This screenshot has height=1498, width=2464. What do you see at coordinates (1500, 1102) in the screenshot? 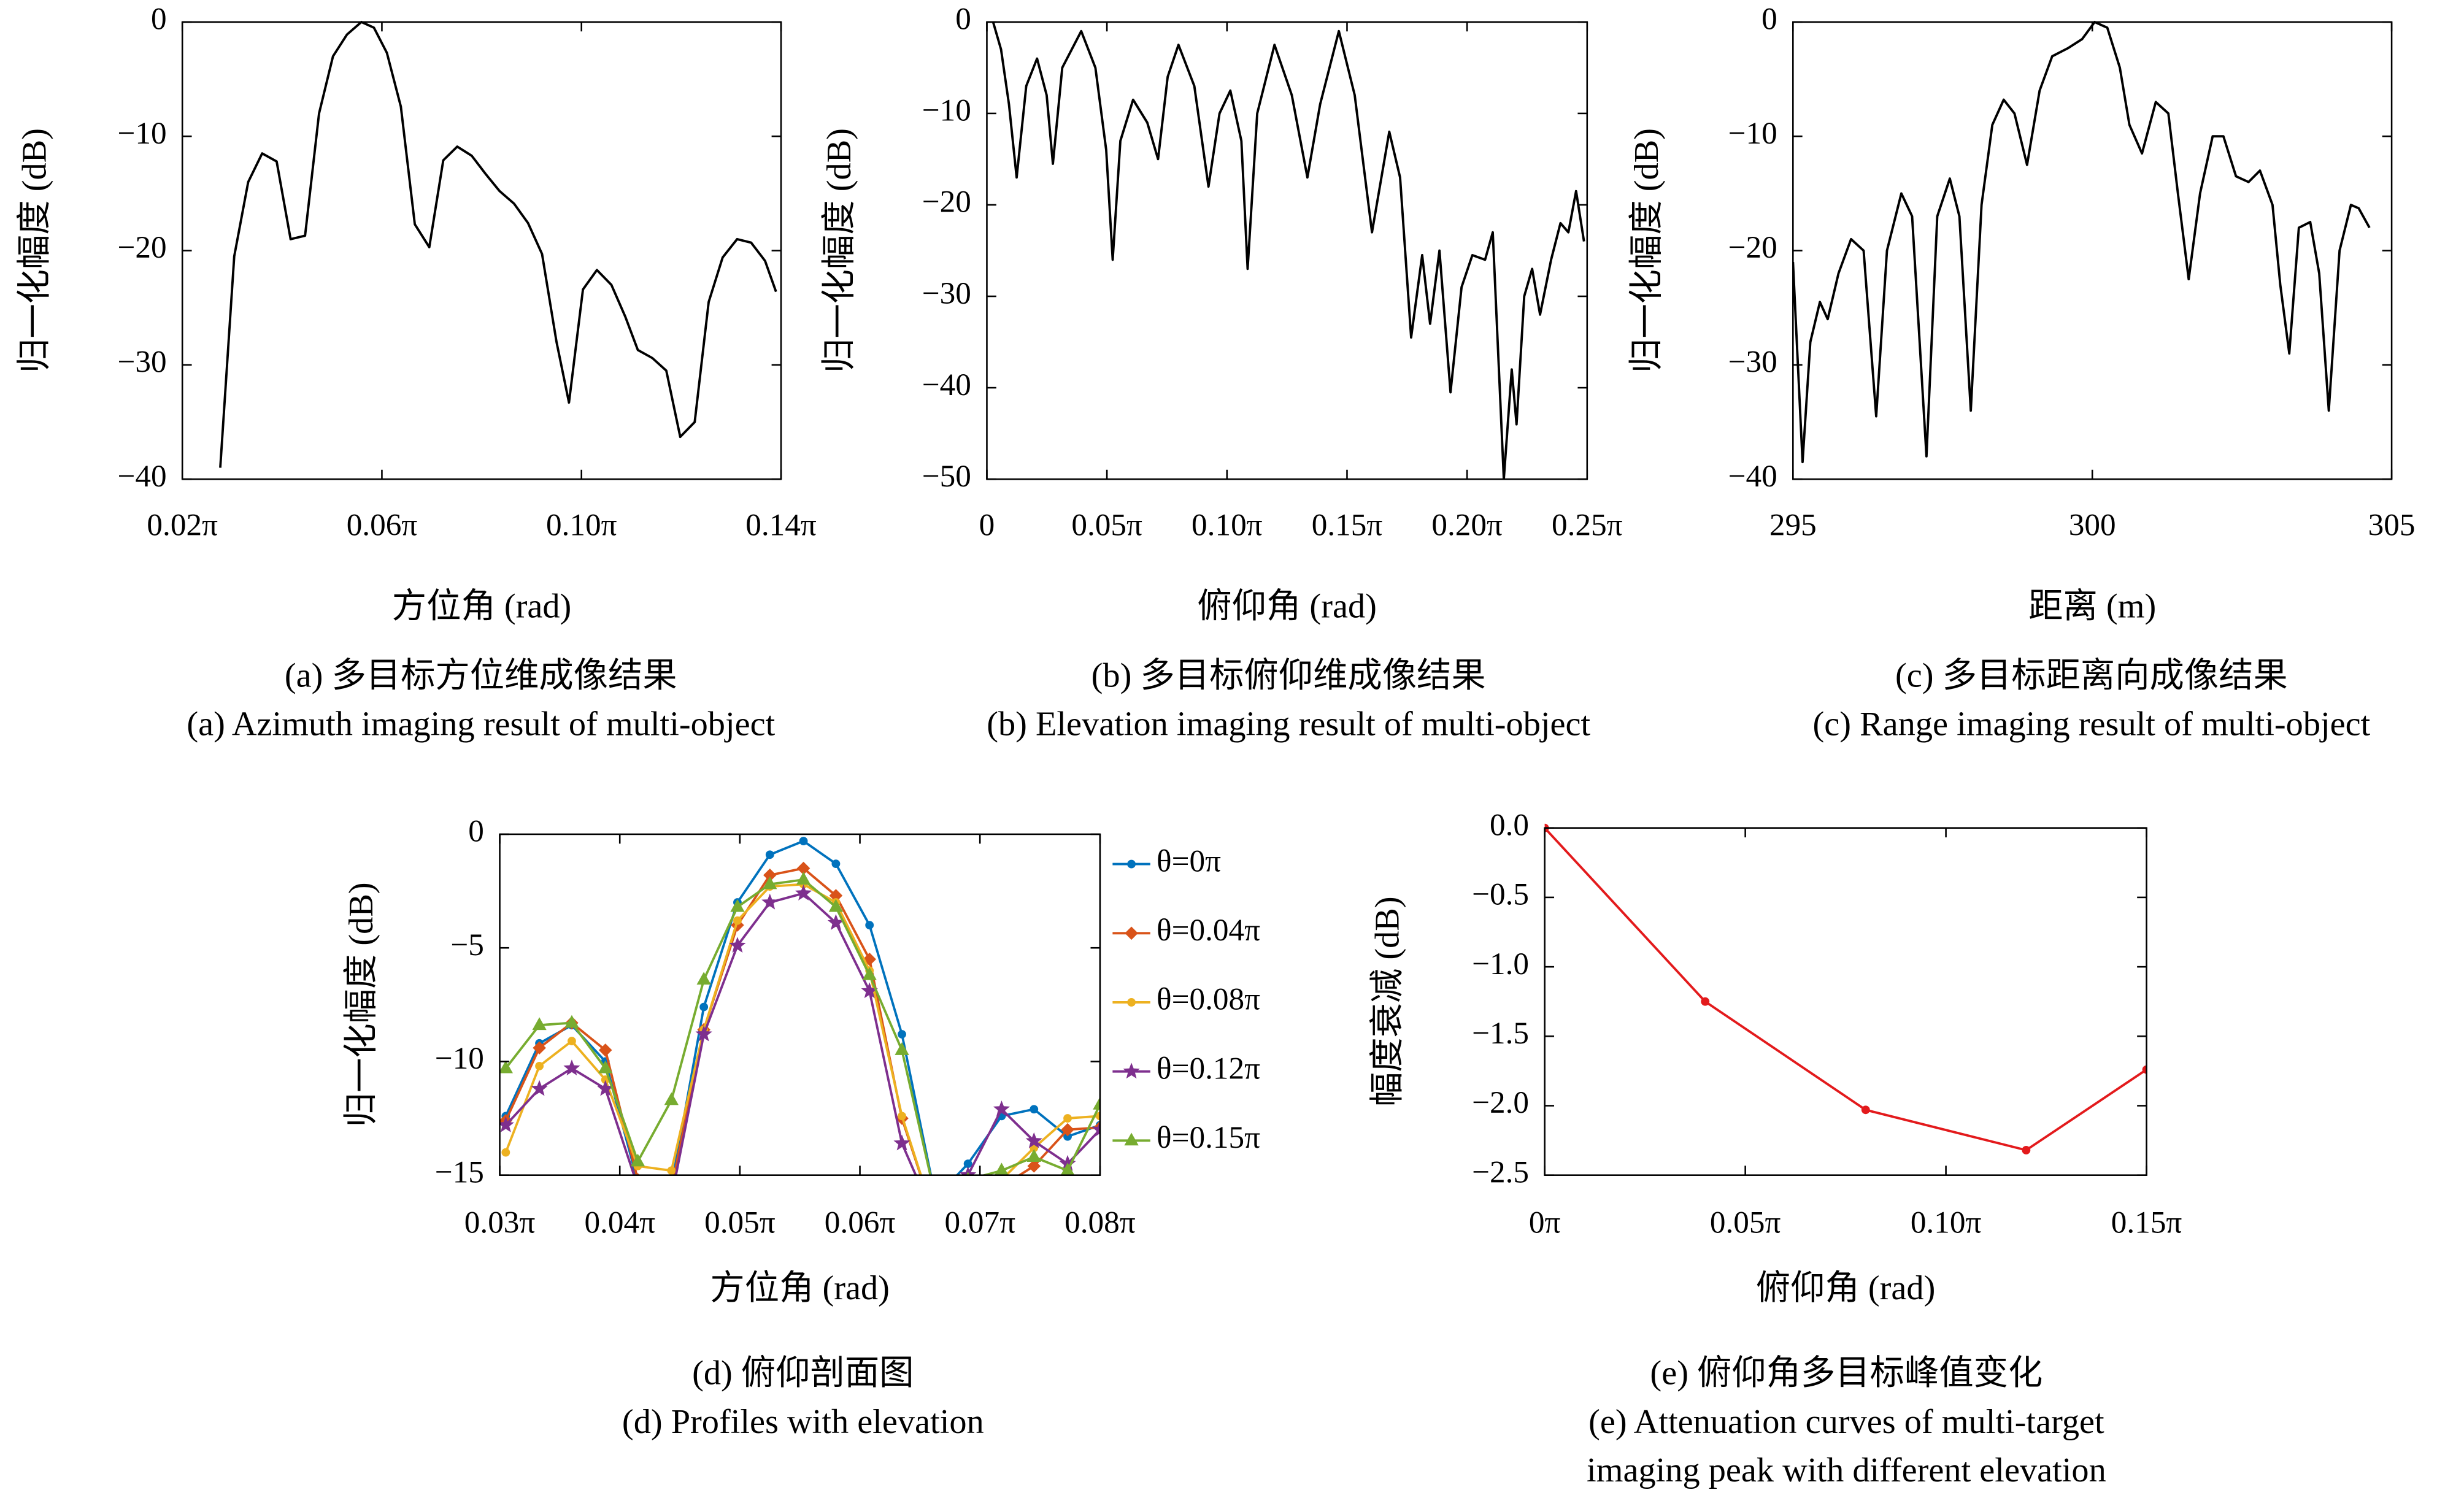
I see `y-tick-label: −2.0` at bounding box center [1500, 1102].